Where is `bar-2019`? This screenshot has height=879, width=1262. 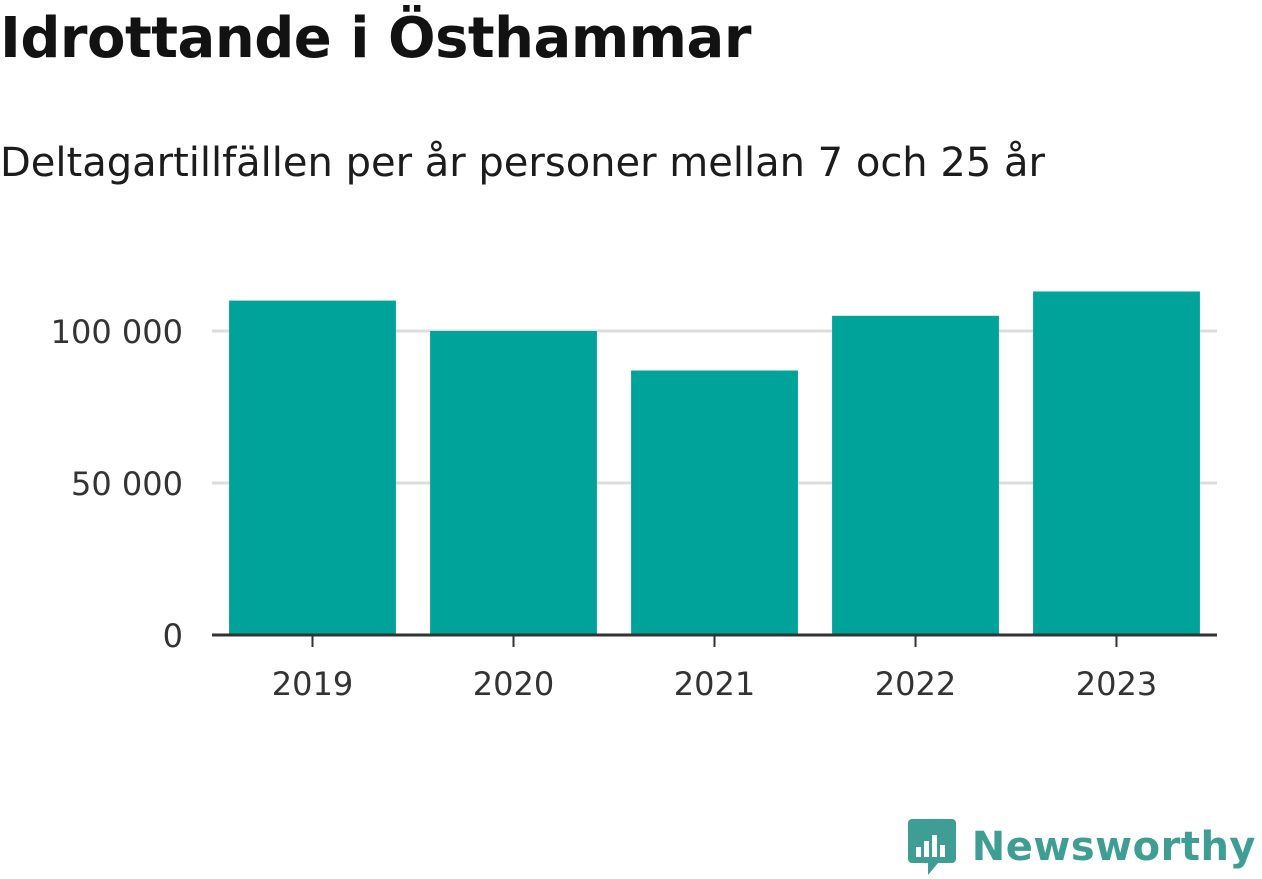
bar-2019 is located at coordinates (312, 467).